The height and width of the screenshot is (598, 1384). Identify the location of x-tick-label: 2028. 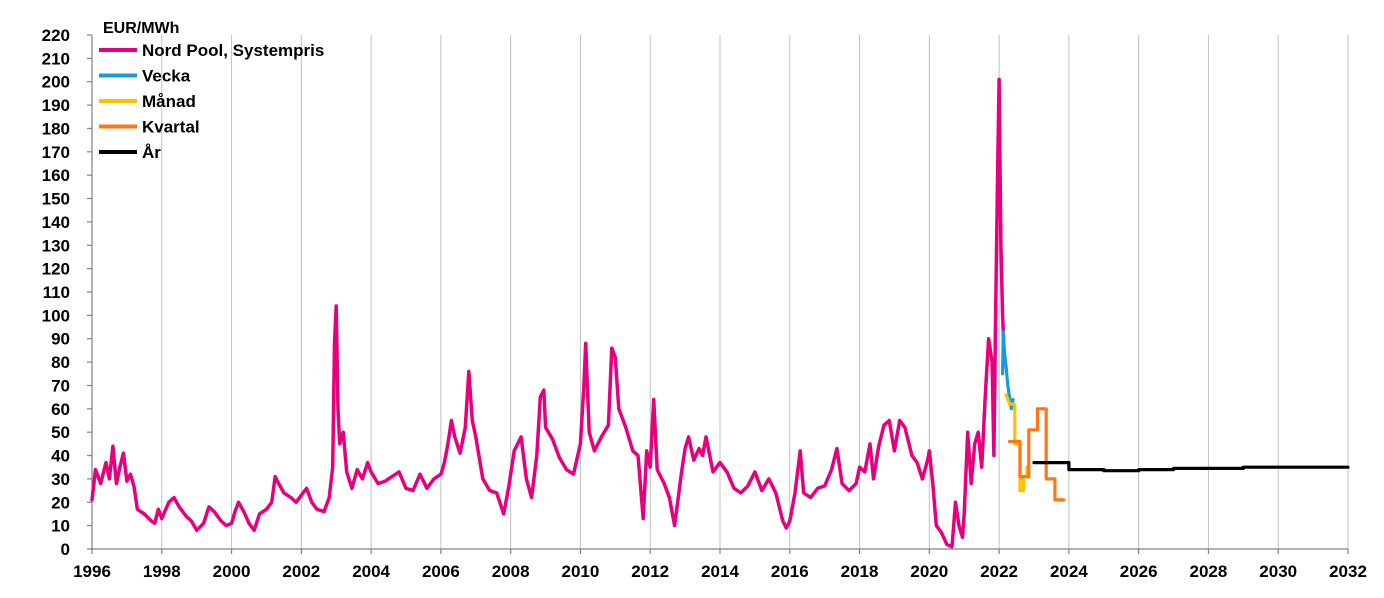
(1209, 571).